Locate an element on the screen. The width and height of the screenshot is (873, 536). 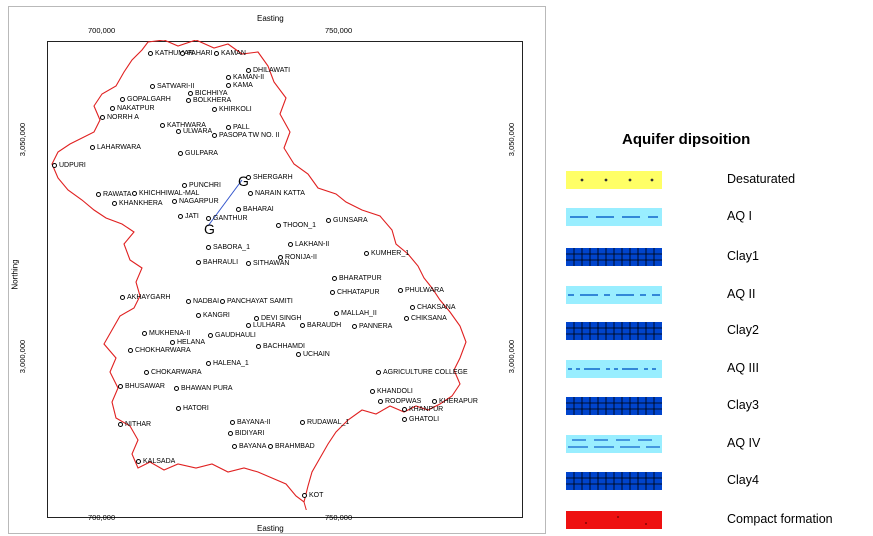
place-label: BAHARAI is located at coordinates (255, 210).